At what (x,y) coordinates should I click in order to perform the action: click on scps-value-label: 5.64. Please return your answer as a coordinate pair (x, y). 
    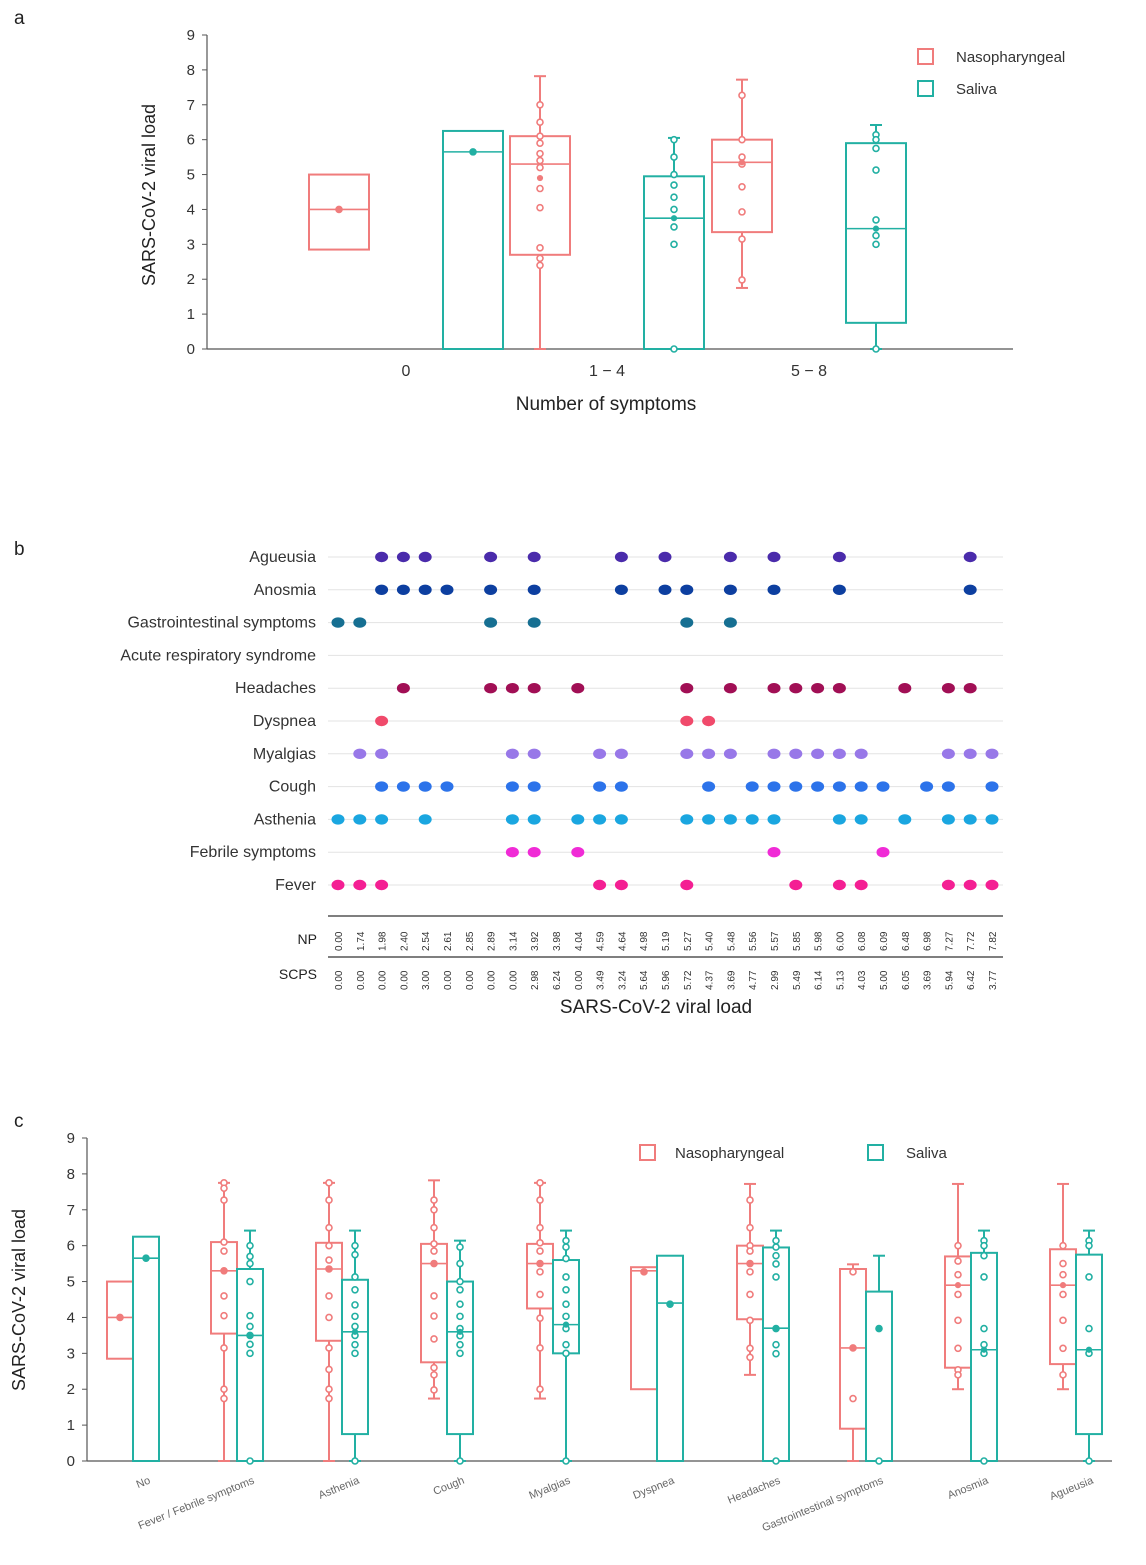
    Looking at the image, I should click on (644, 980).